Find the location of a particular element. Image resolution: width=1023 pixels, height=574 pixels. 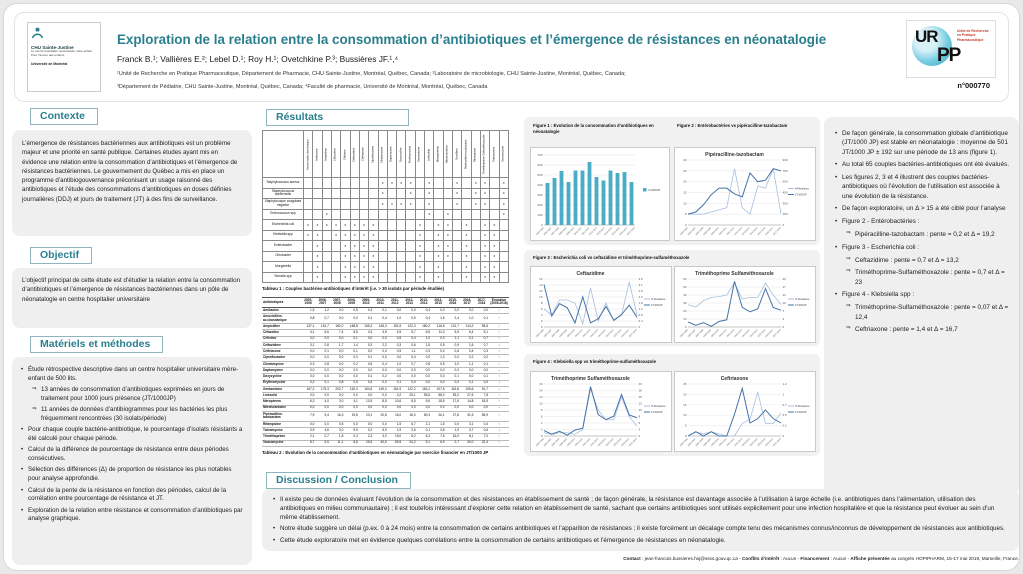

svg-text: 900 is located at coordinates (785, 160).